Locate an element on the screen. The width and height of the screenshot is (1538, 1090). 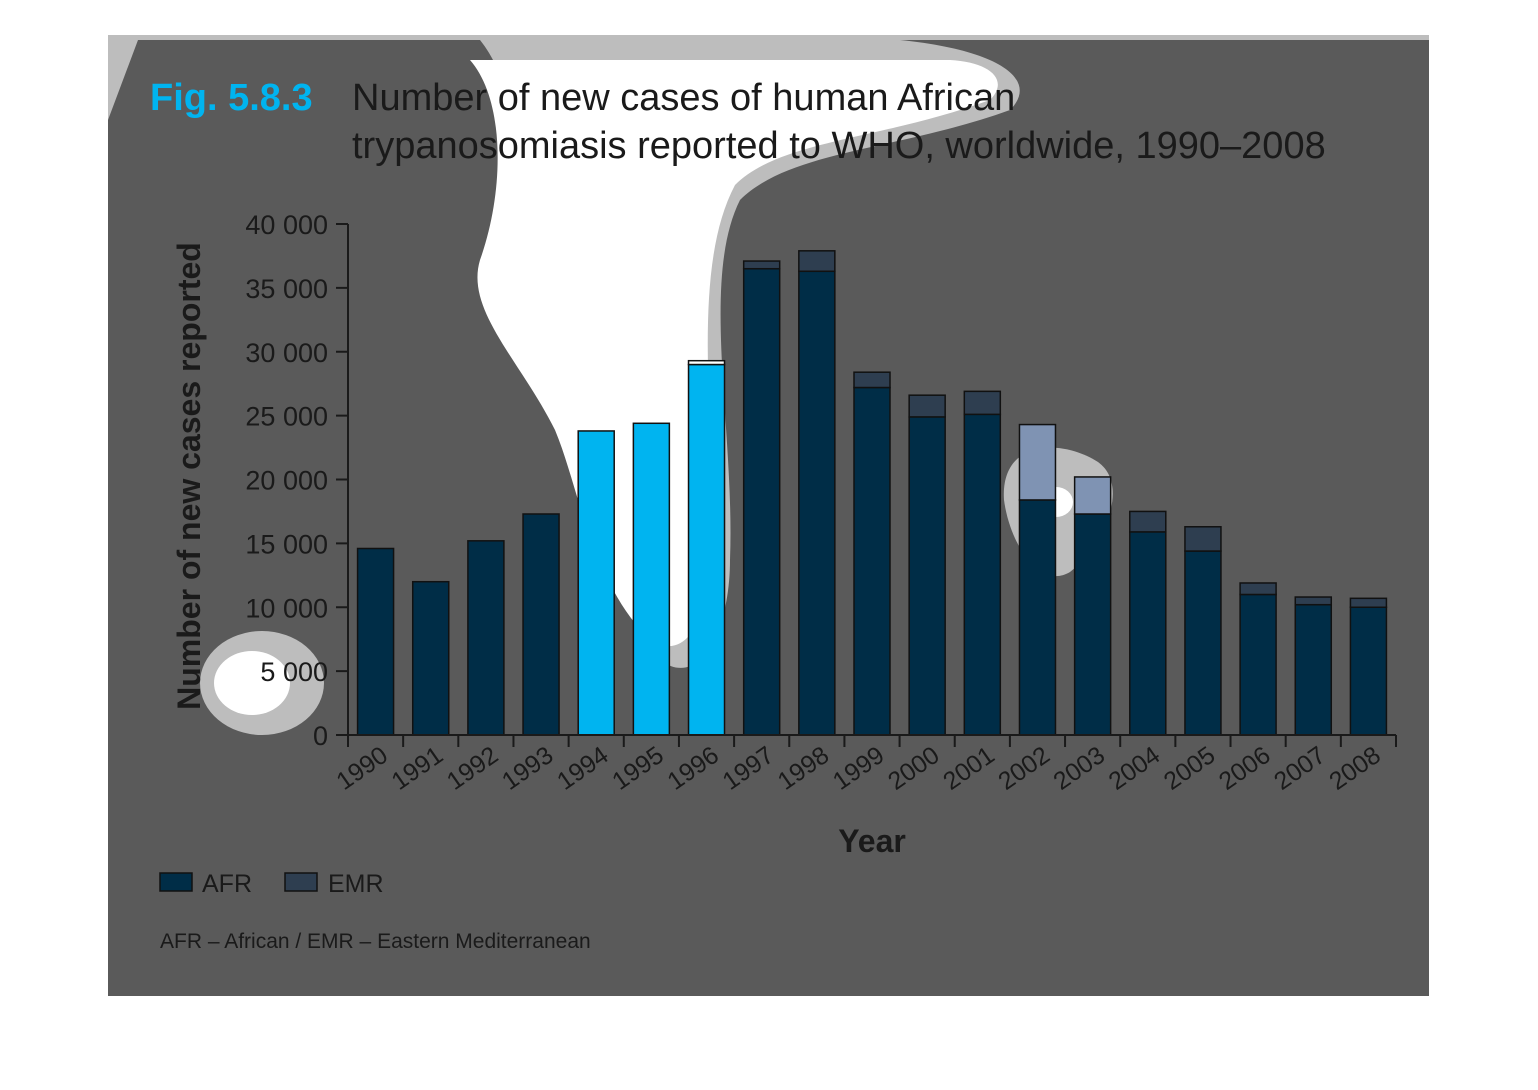
y-tick-label: 35 000 is located at coordinates (286, 289).